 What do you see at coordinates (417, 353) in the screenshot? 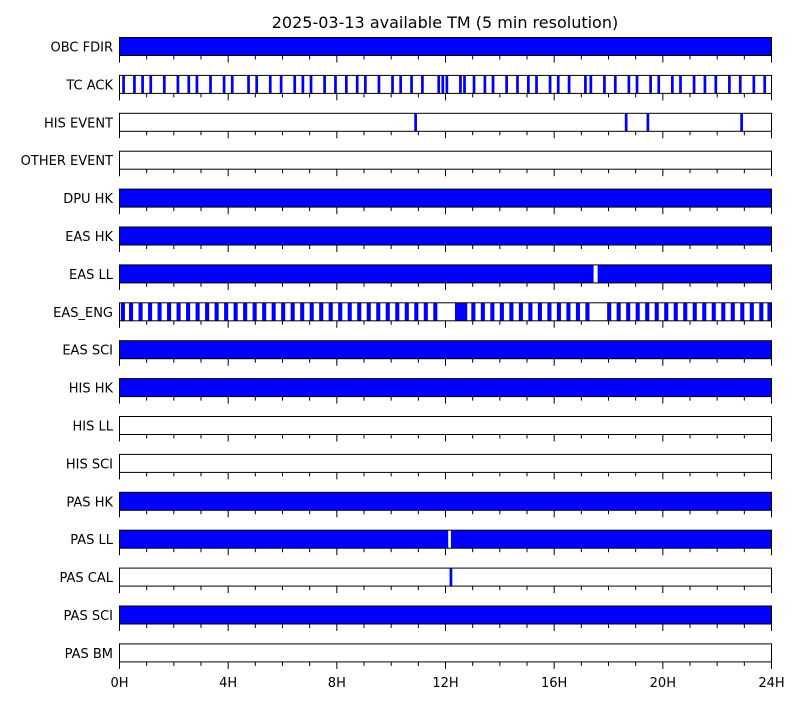
I see `row-eas-sci: EAS SCI` at bounding box center [417, 353].